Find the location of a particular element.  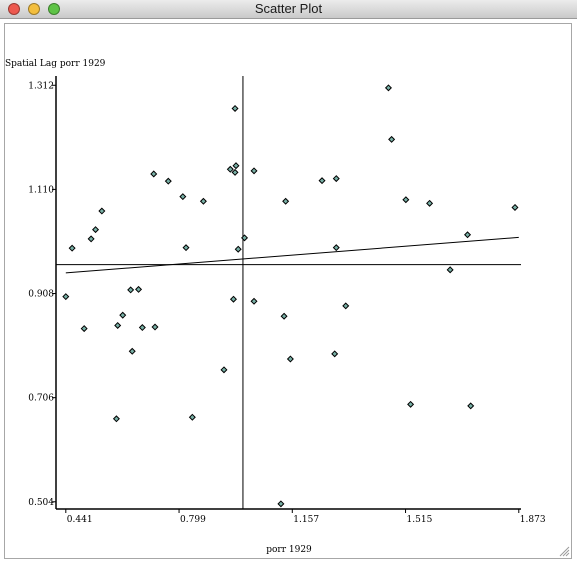

y-tick-label: 0.706 is located at coordinates (41, 399).